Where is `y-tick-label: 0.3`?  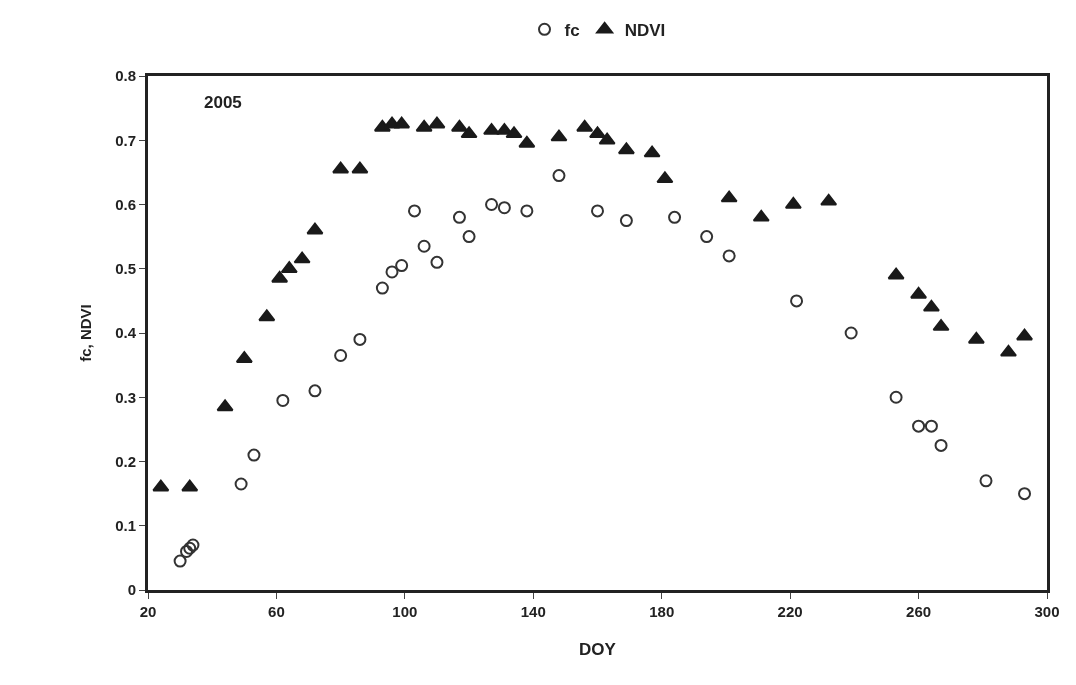 y-tick-label: 0.3 is located at coordinates (125, 397).